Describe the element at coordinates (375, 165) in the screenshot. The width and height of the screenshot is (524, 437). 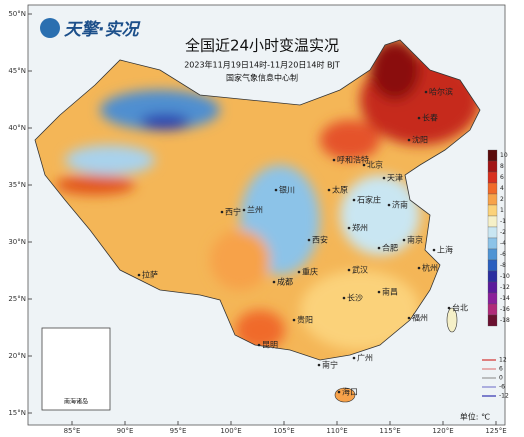
I see `city-label: 北京` at that location.